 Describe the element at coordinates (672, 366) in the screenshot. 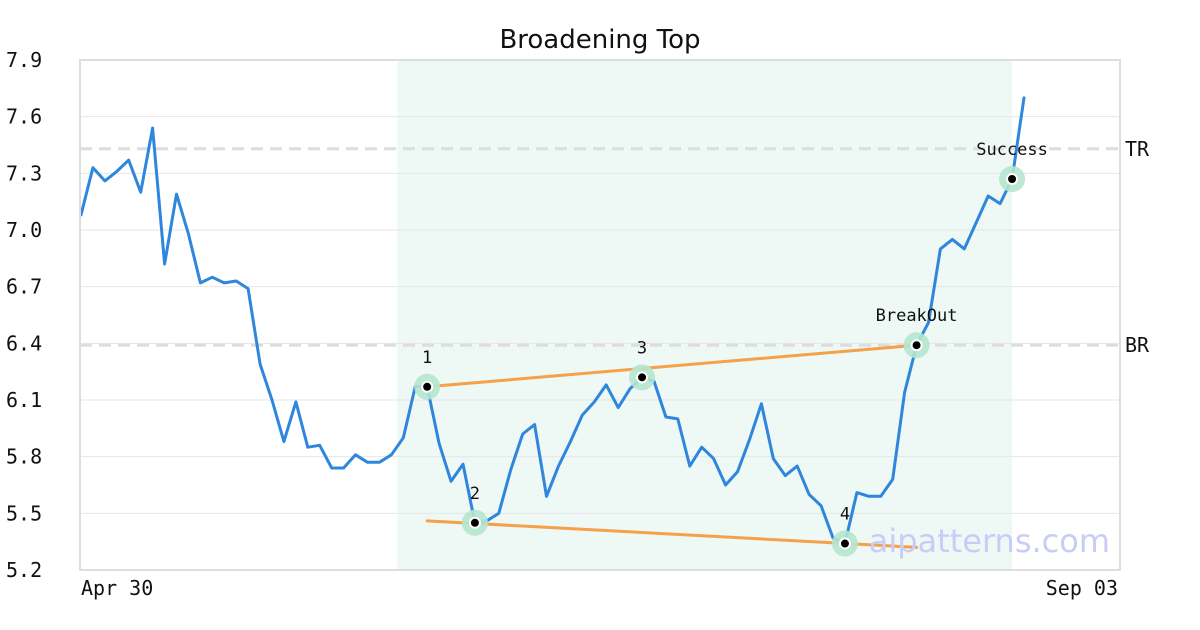

I see `upper-trend-line` at that location.